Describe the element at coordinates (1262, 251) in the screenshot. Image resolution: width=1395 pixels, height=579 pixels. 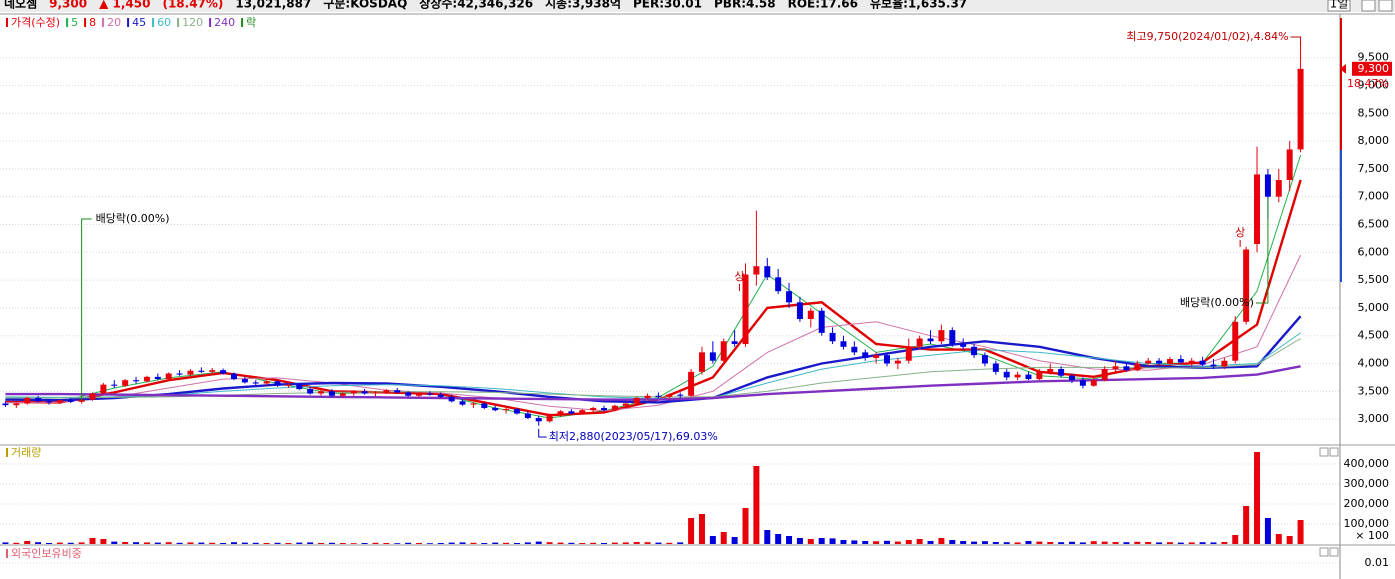
I see `dividend-line` at that location.